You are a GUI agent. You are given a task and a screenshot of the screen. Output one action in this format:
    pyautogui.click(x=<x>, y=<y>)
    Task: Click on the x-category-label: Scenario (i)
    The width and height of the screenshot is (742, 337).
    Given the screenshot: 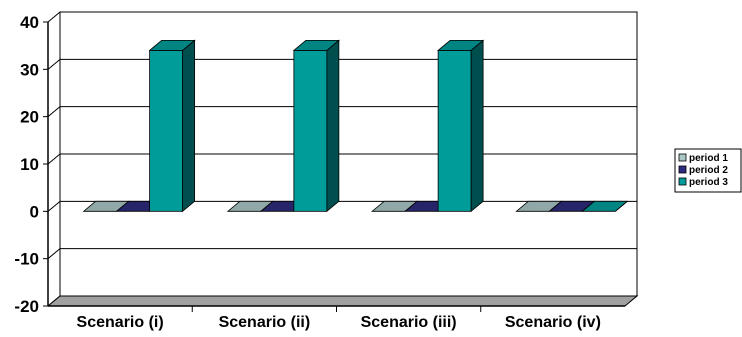 What is the action you would take?
    pyautogui.click(x=120, y=322)
    